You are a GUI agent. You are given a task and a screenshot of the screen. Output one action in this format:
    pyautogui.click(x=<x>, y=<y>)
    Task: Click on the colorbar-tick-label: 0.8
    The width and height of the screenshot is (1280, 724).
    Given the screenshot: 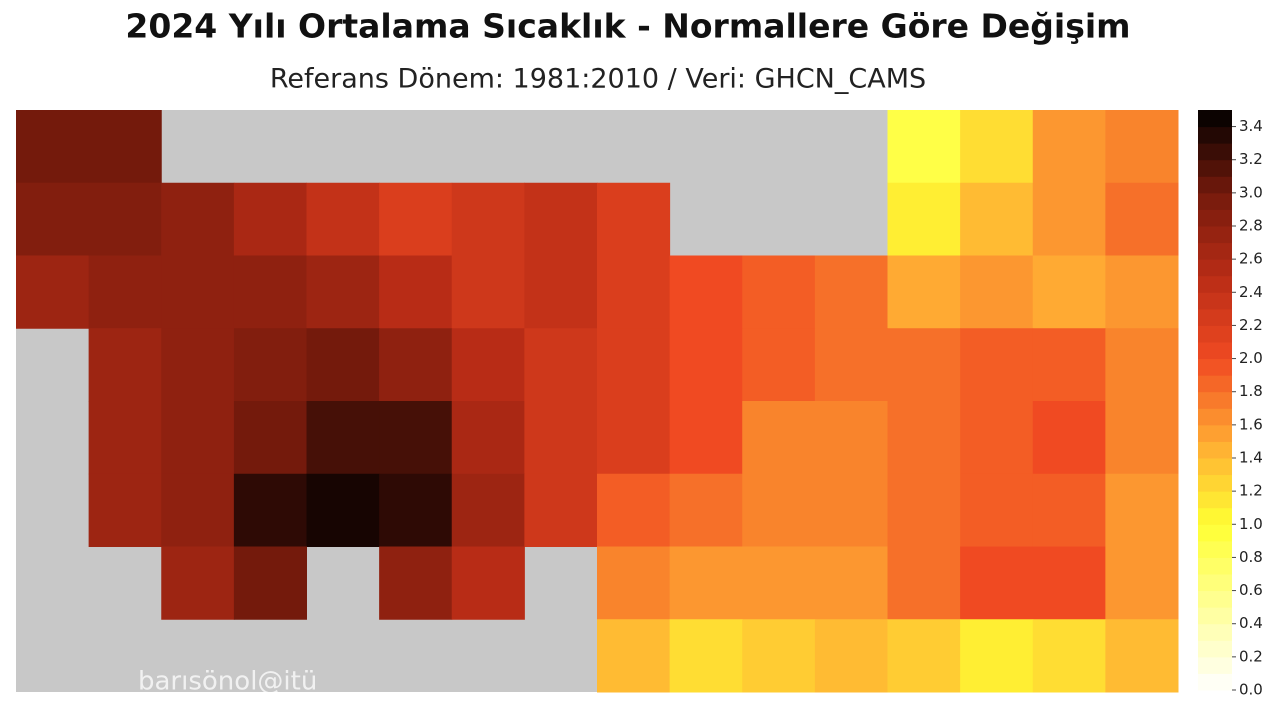 What is the action you would take?
    pyautogui.click(x=1251, y=557)
    